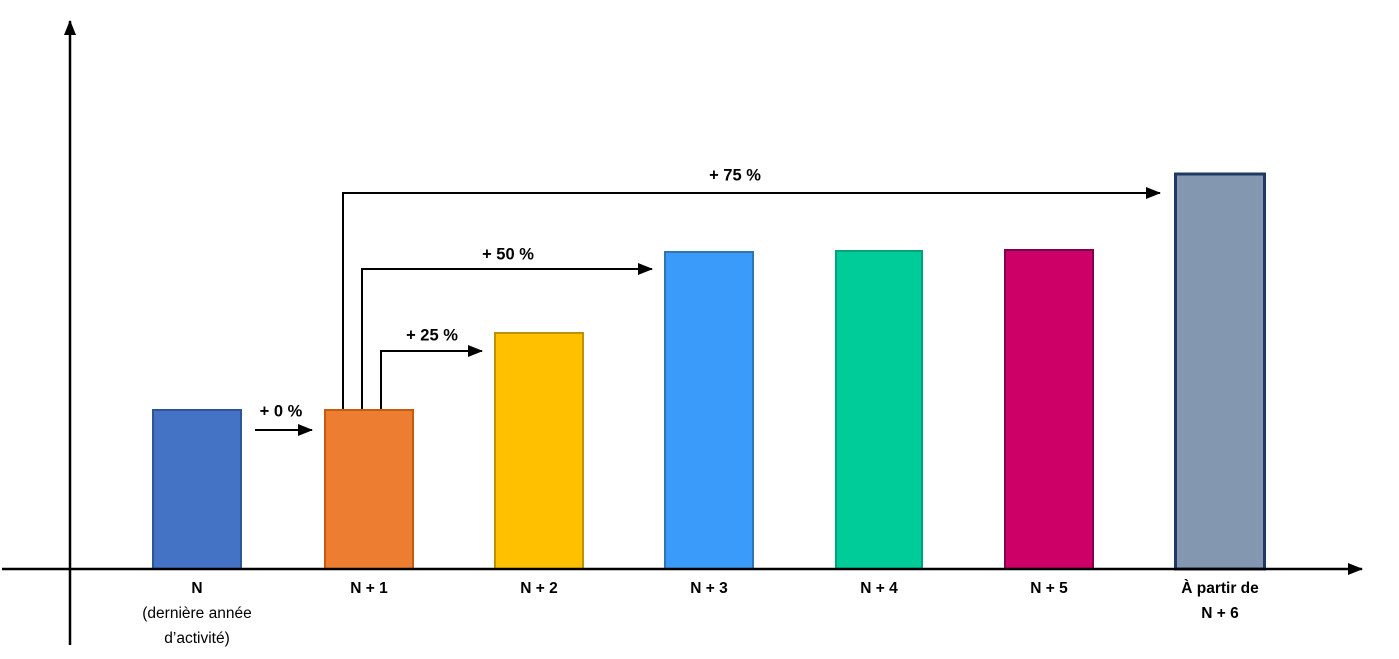  I want to click on bar-n6-label: À partir de N + 6, so click(1220, 601).